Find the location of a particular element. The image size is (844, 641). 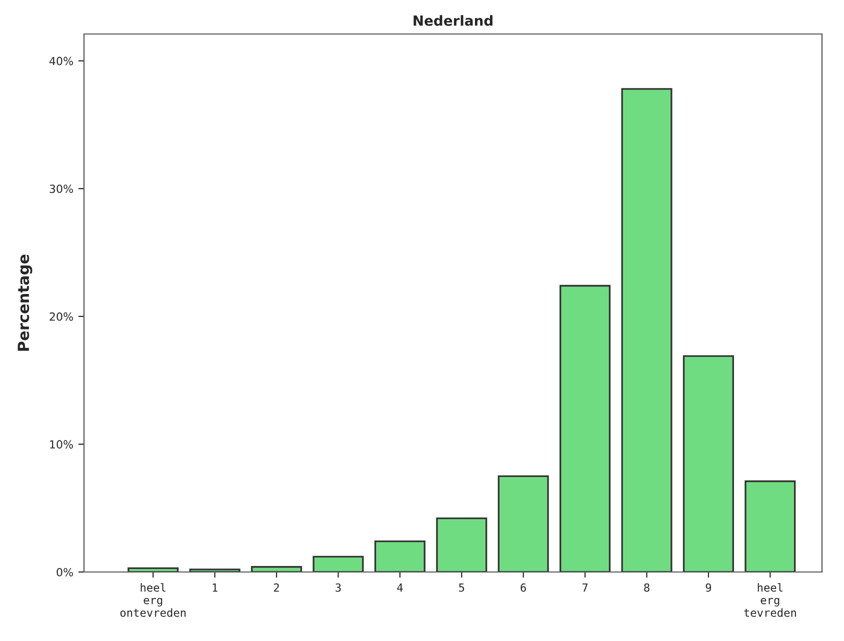

x-tick-label: heel erg tevreden is located at coordinates (770, 600).